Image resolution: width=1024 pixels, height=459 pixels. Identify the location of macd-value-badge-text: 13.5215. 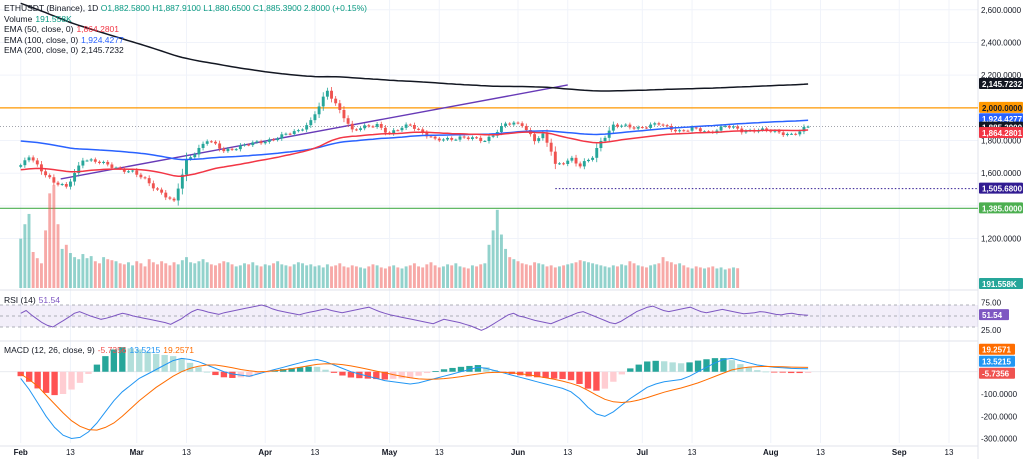
(996, 362).